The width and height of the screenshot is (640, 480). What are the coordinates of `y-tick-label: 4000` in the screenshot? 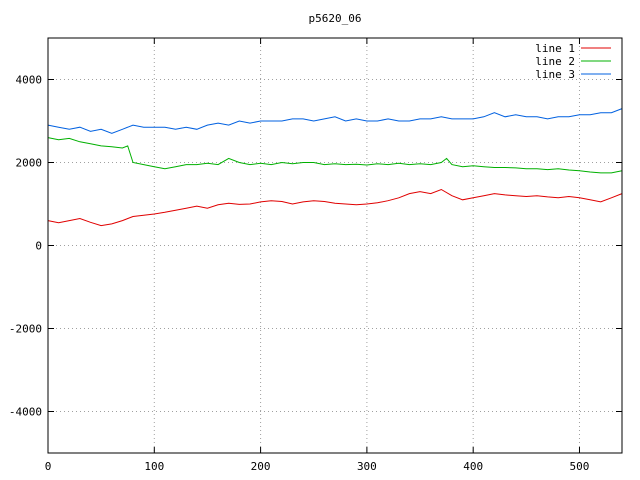 It's located at (29, 80).